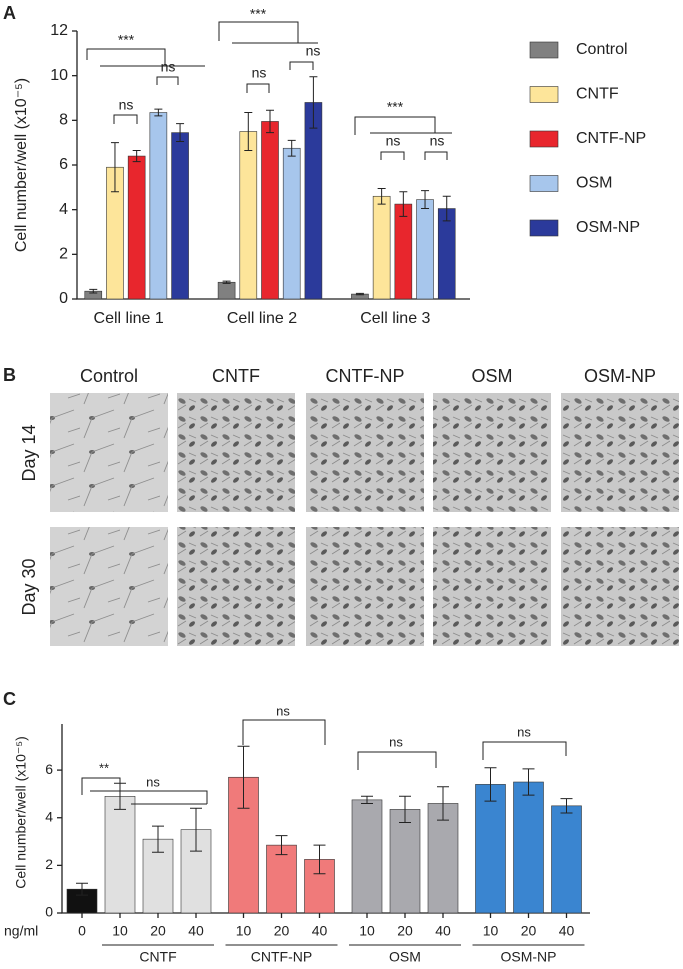 The height and width of the screenshot is (969, 683). I want to click on group-label: OSM, so click(405, 957).